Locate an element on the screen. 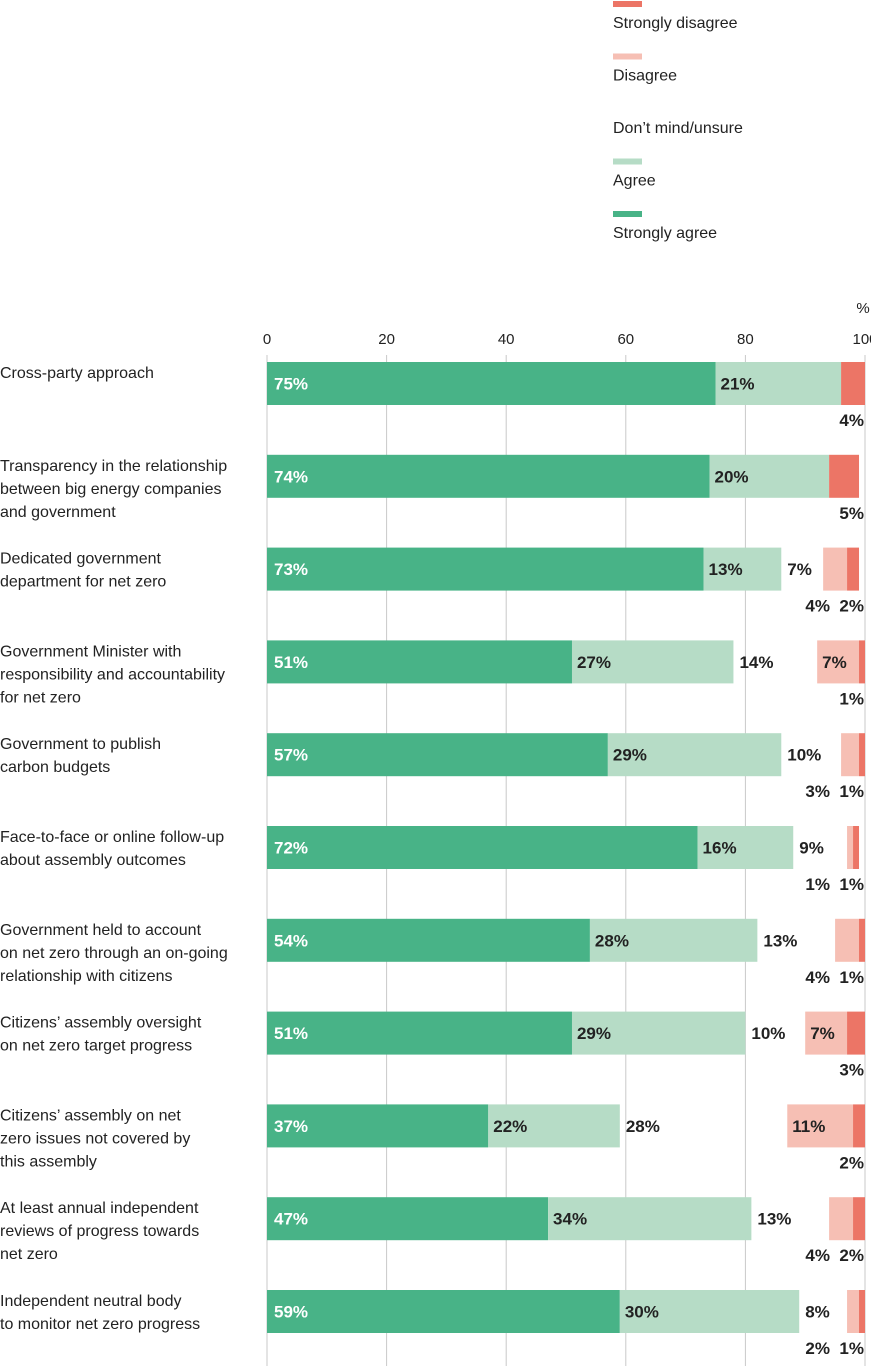  legend-label: Agree is located at coordinates (634, 181).